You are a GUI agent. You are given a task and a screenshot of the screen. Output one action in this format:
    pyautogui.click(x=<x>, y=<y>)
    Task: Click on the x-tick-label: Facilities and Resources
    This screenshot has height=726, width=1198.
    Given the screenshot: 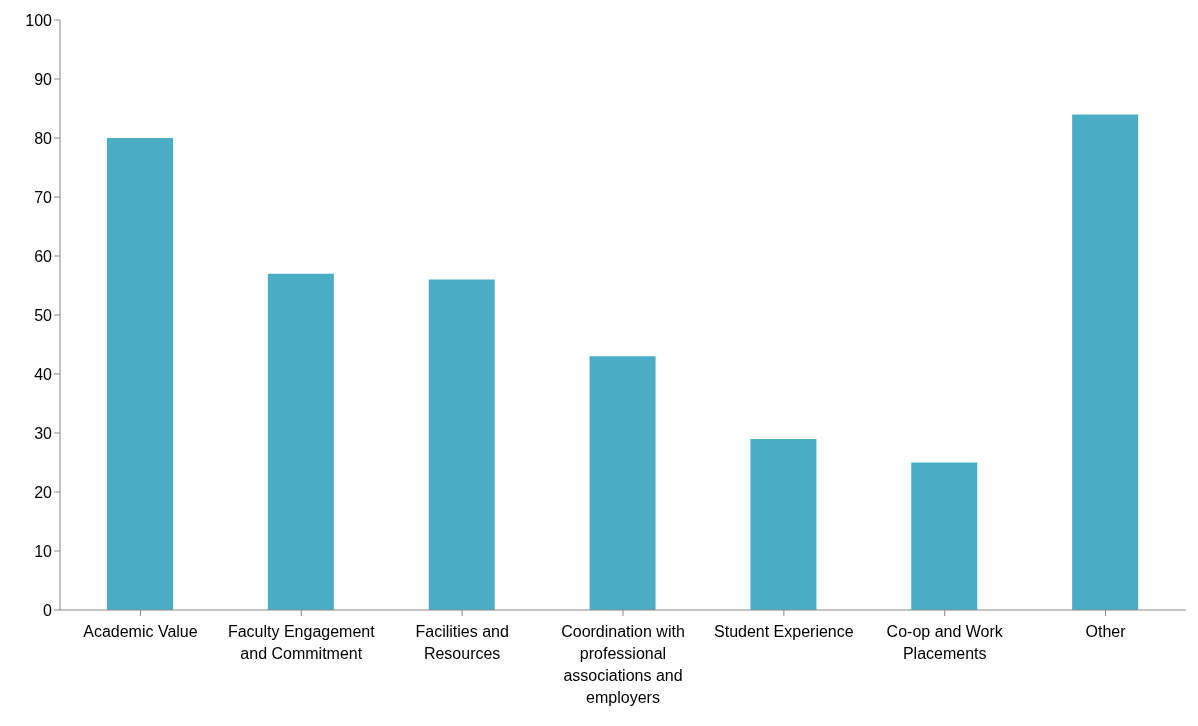 What is the action you would take?
    pyautogui.click(x=462, y=643)
    